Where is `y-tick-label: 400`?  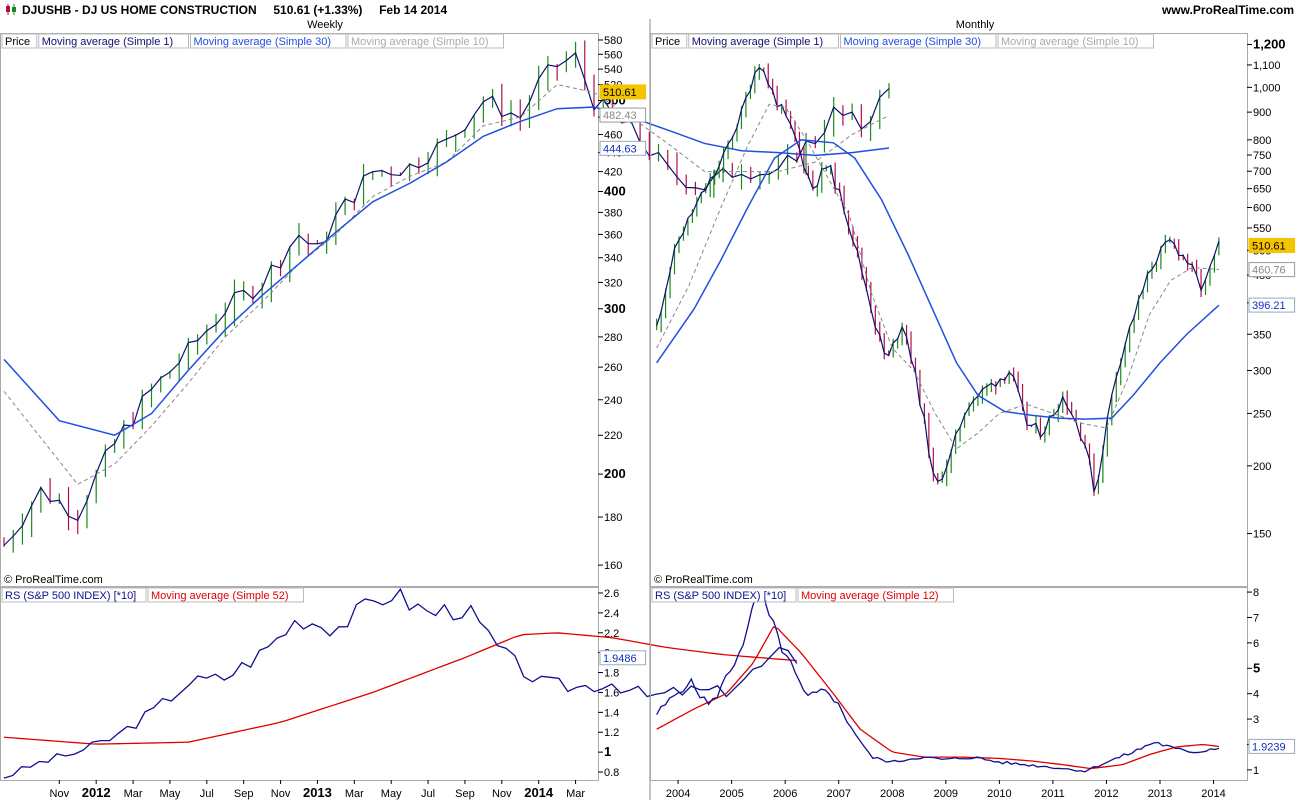 y-tick-label: 400 is located at coordinates (615, 190).